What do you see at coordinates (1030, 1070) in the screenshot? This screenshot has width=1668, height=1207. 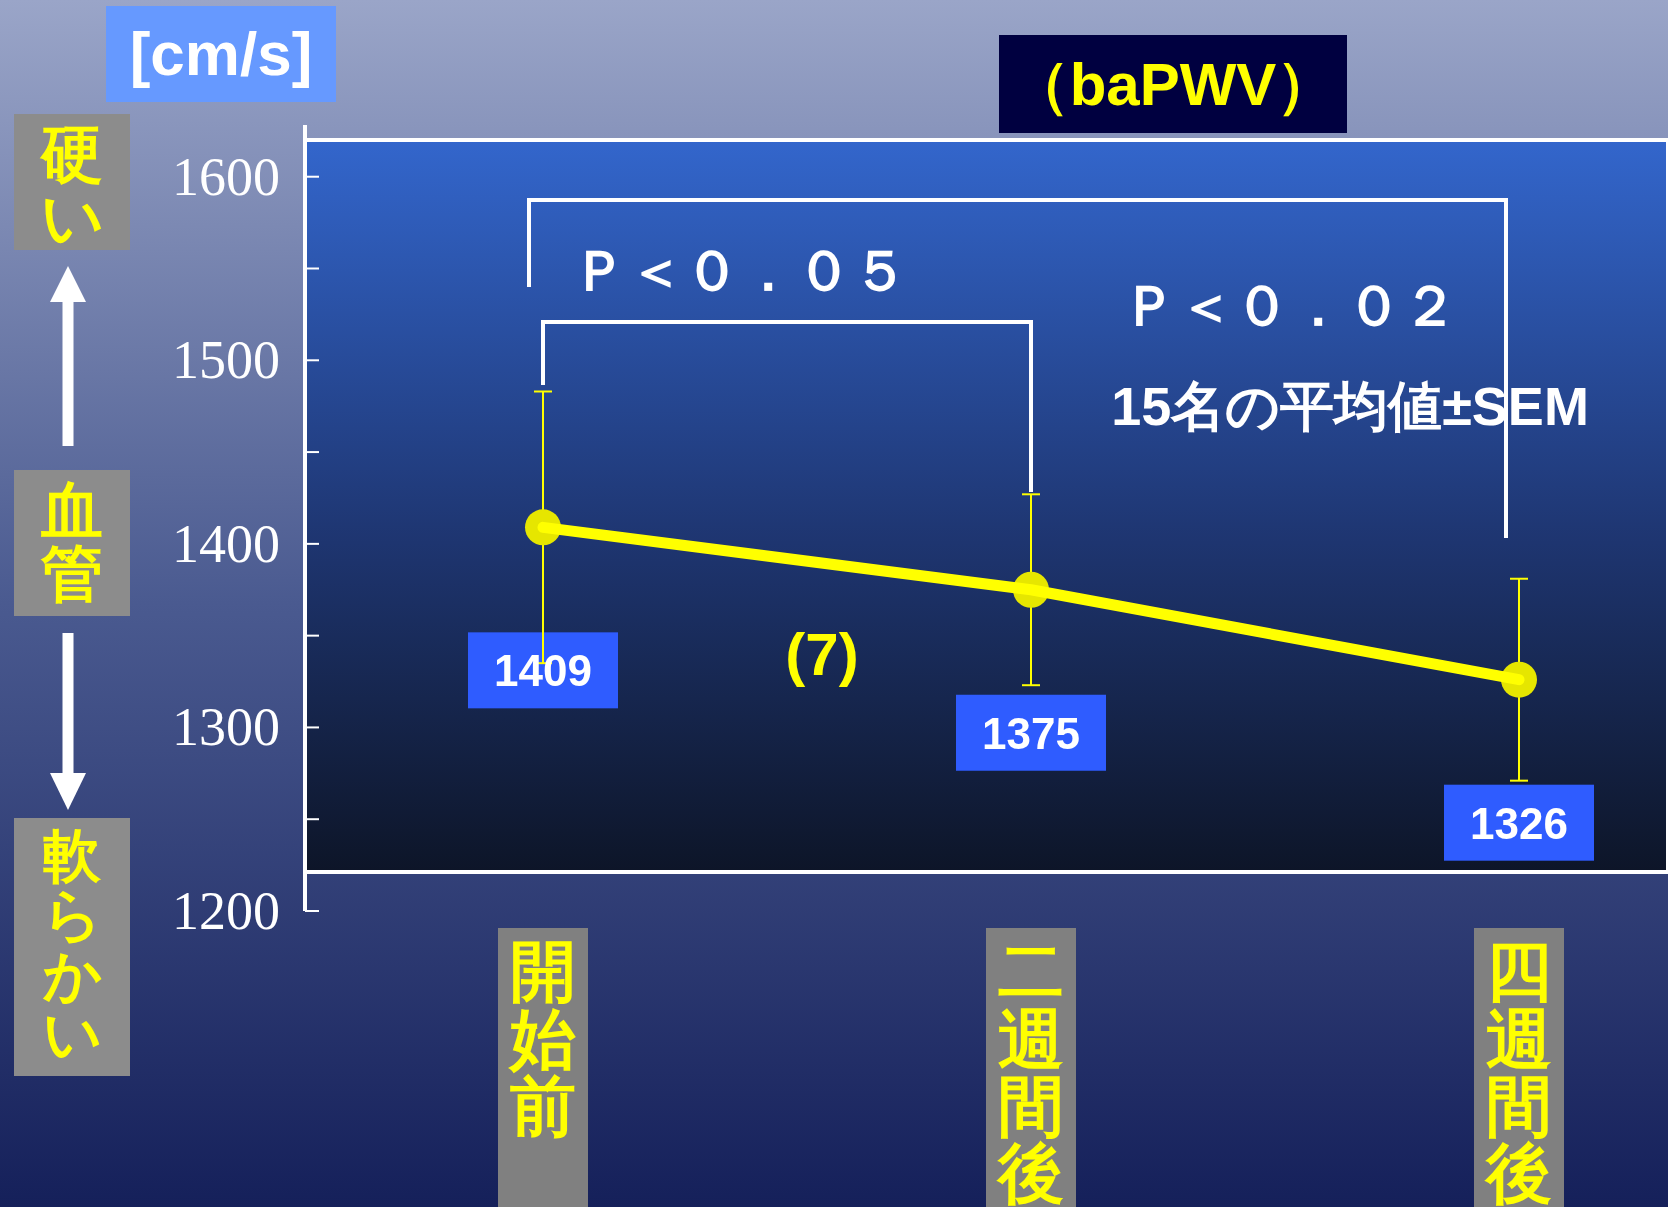 I see `x-tick-label: 二週間後` at bounding box center [1030, 1070].